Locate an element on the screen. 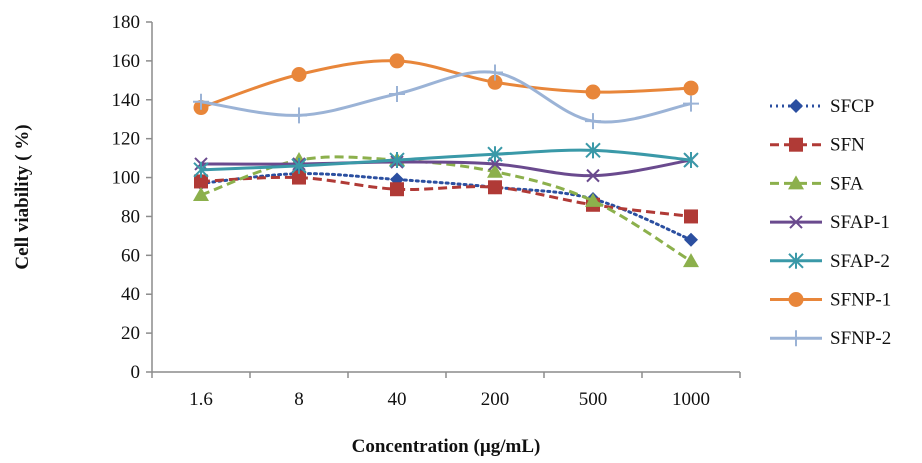 This screenshot has height=463, width=922. y-tick-label: 140 is located at coordinates (126, 100).